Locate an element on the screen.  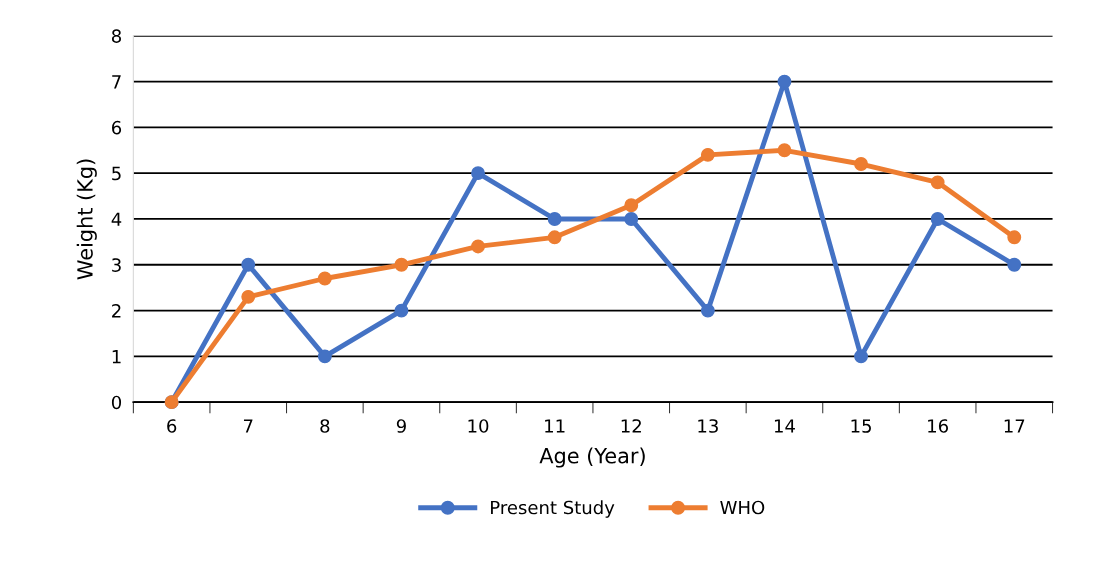
x-tick-label: 16 is located at coordinates (938, 426).